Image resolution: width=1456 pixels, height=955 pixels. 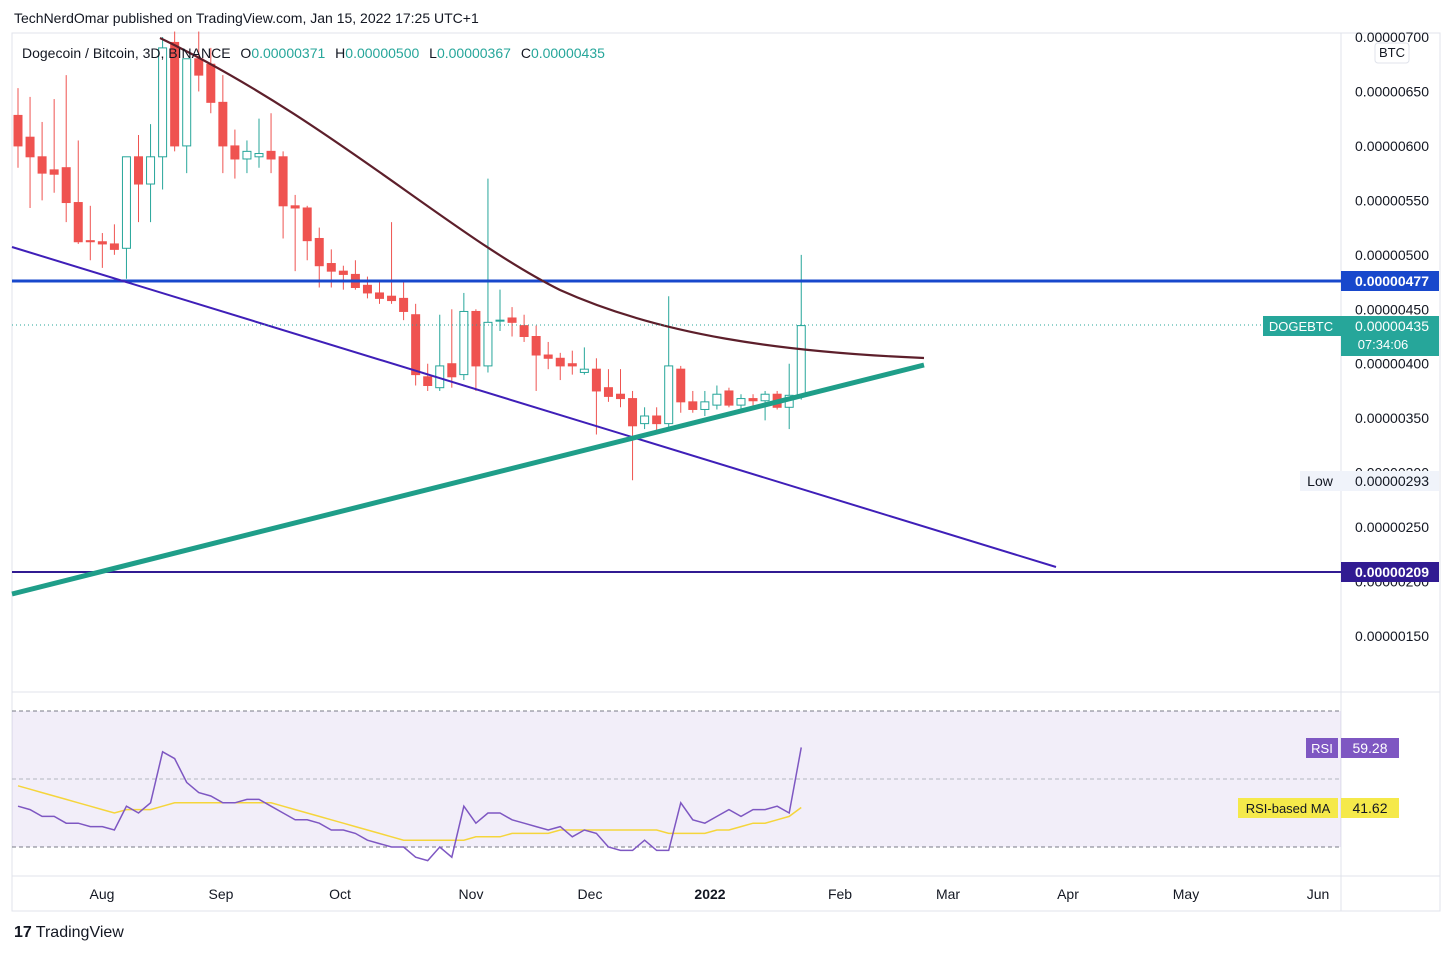 I want to click on rsi-value-badge, so click(x=1370, y=748).